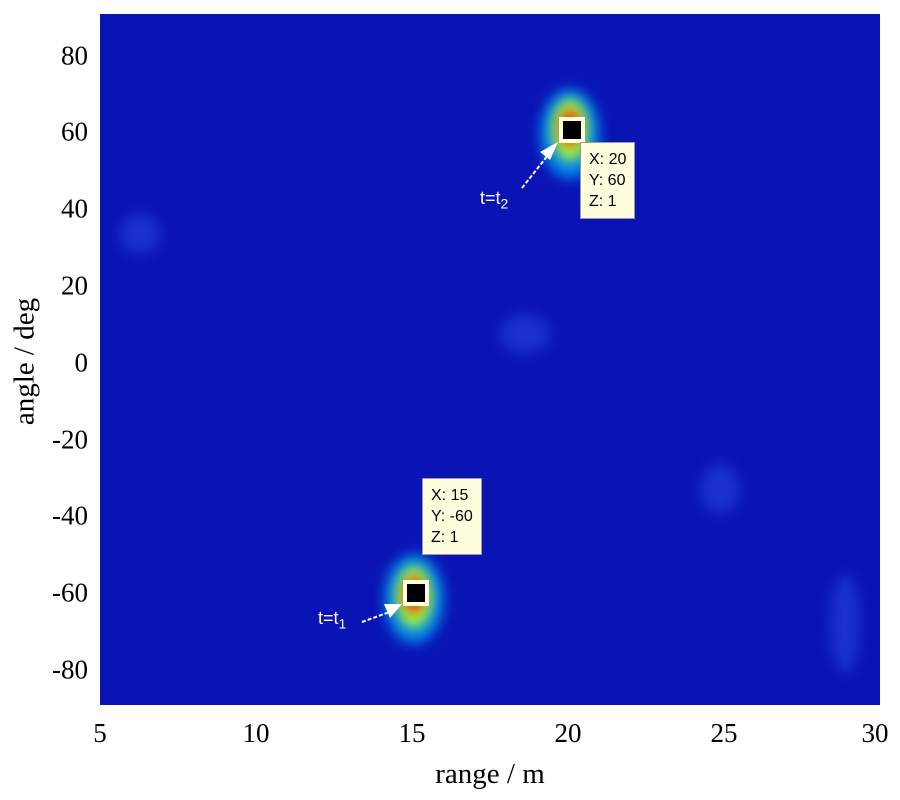  Describe the element at coordinates (74, 131) in the screenshot. I see `y-tick: 60` at that location.